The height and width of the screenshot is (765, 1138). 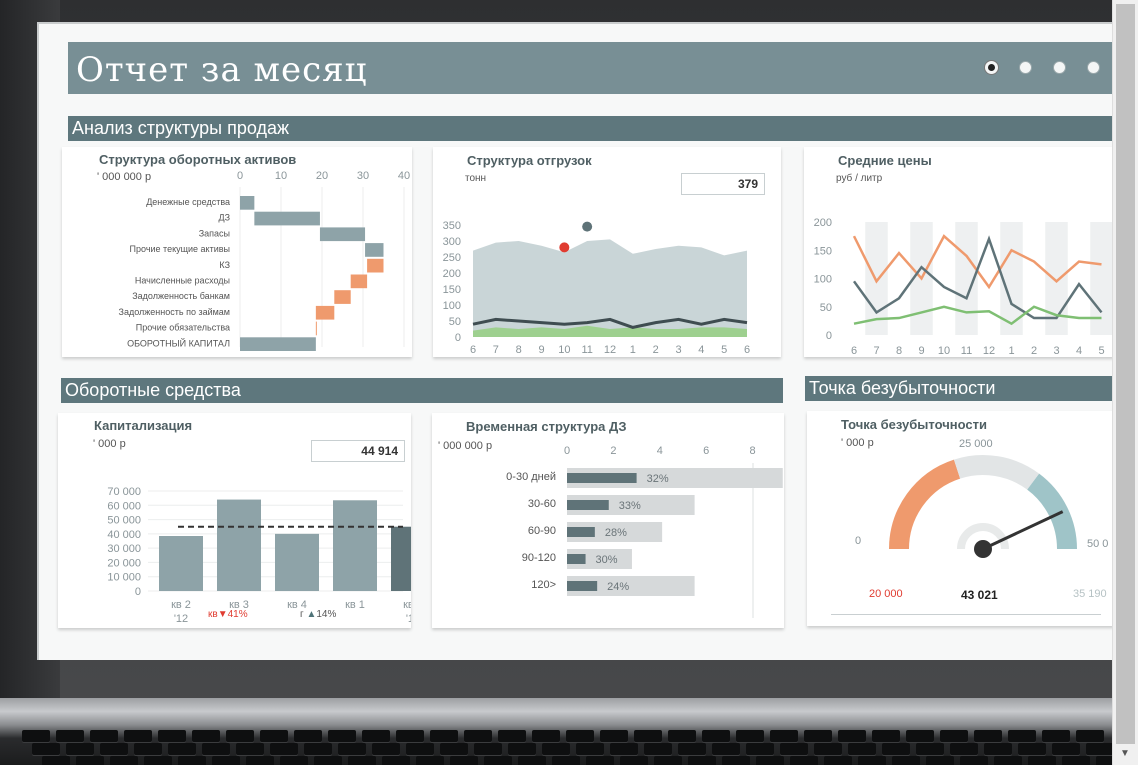 What do you see at coordinates (979, 595) in the screenshot?
I see `breakeven-current-value: 43 021` at bounding box center [979, 595].